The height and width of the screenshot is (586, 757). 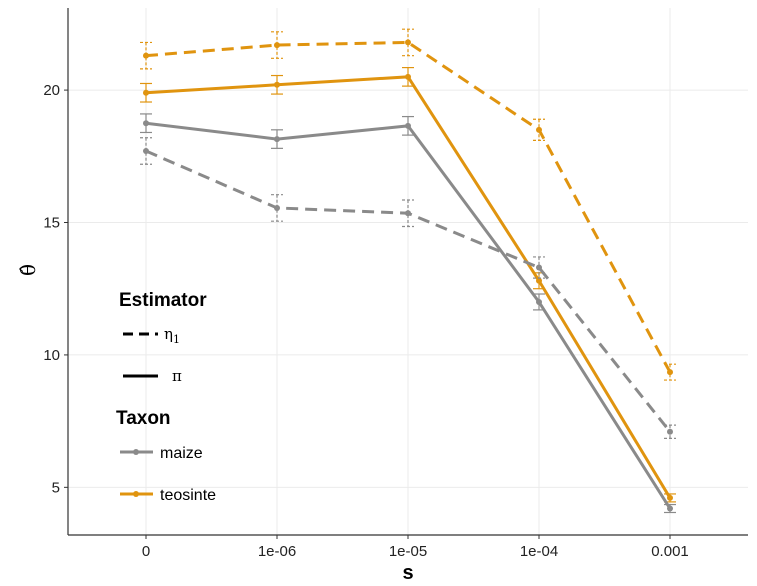 What do you see at coordinates (51, 355) in the screenshot?
I see `y-tick-label-1: 10` at bounding box center [51, 355].